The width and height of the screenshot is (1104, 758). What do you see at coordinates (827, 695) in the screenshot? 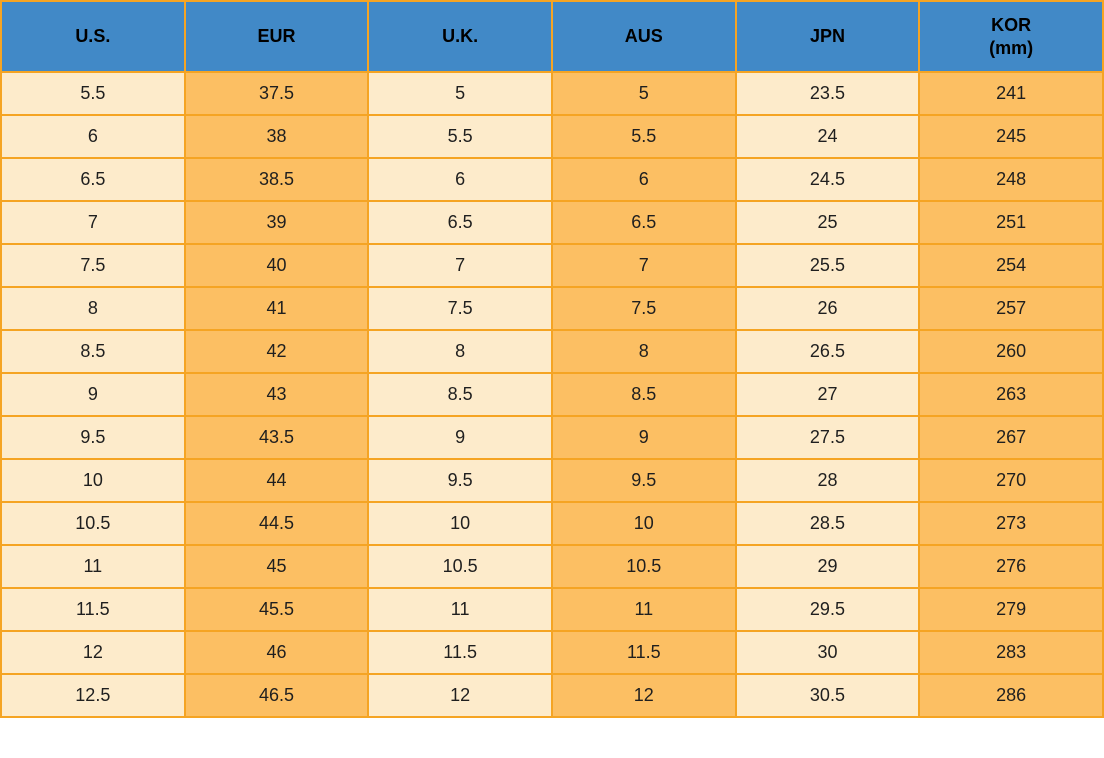
I see `cell-jpn: 30.5` at bounding box center [827, 695].